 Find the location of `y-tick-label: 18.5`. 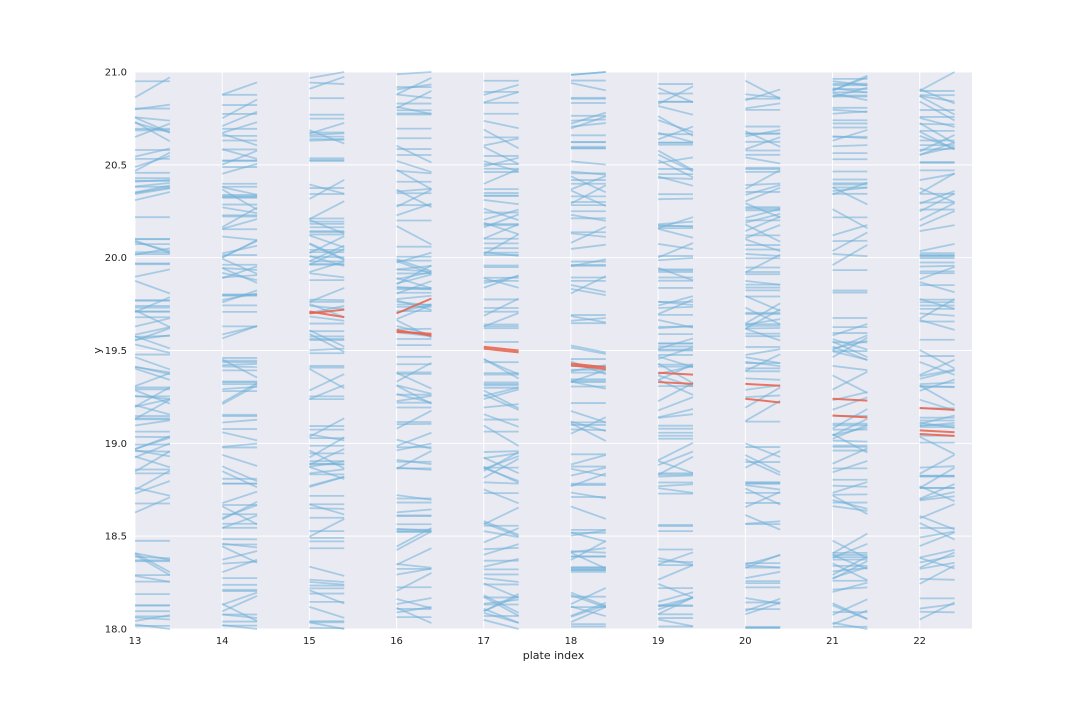

y-tick-label: 18.5 is located at coordinates (116, 537).